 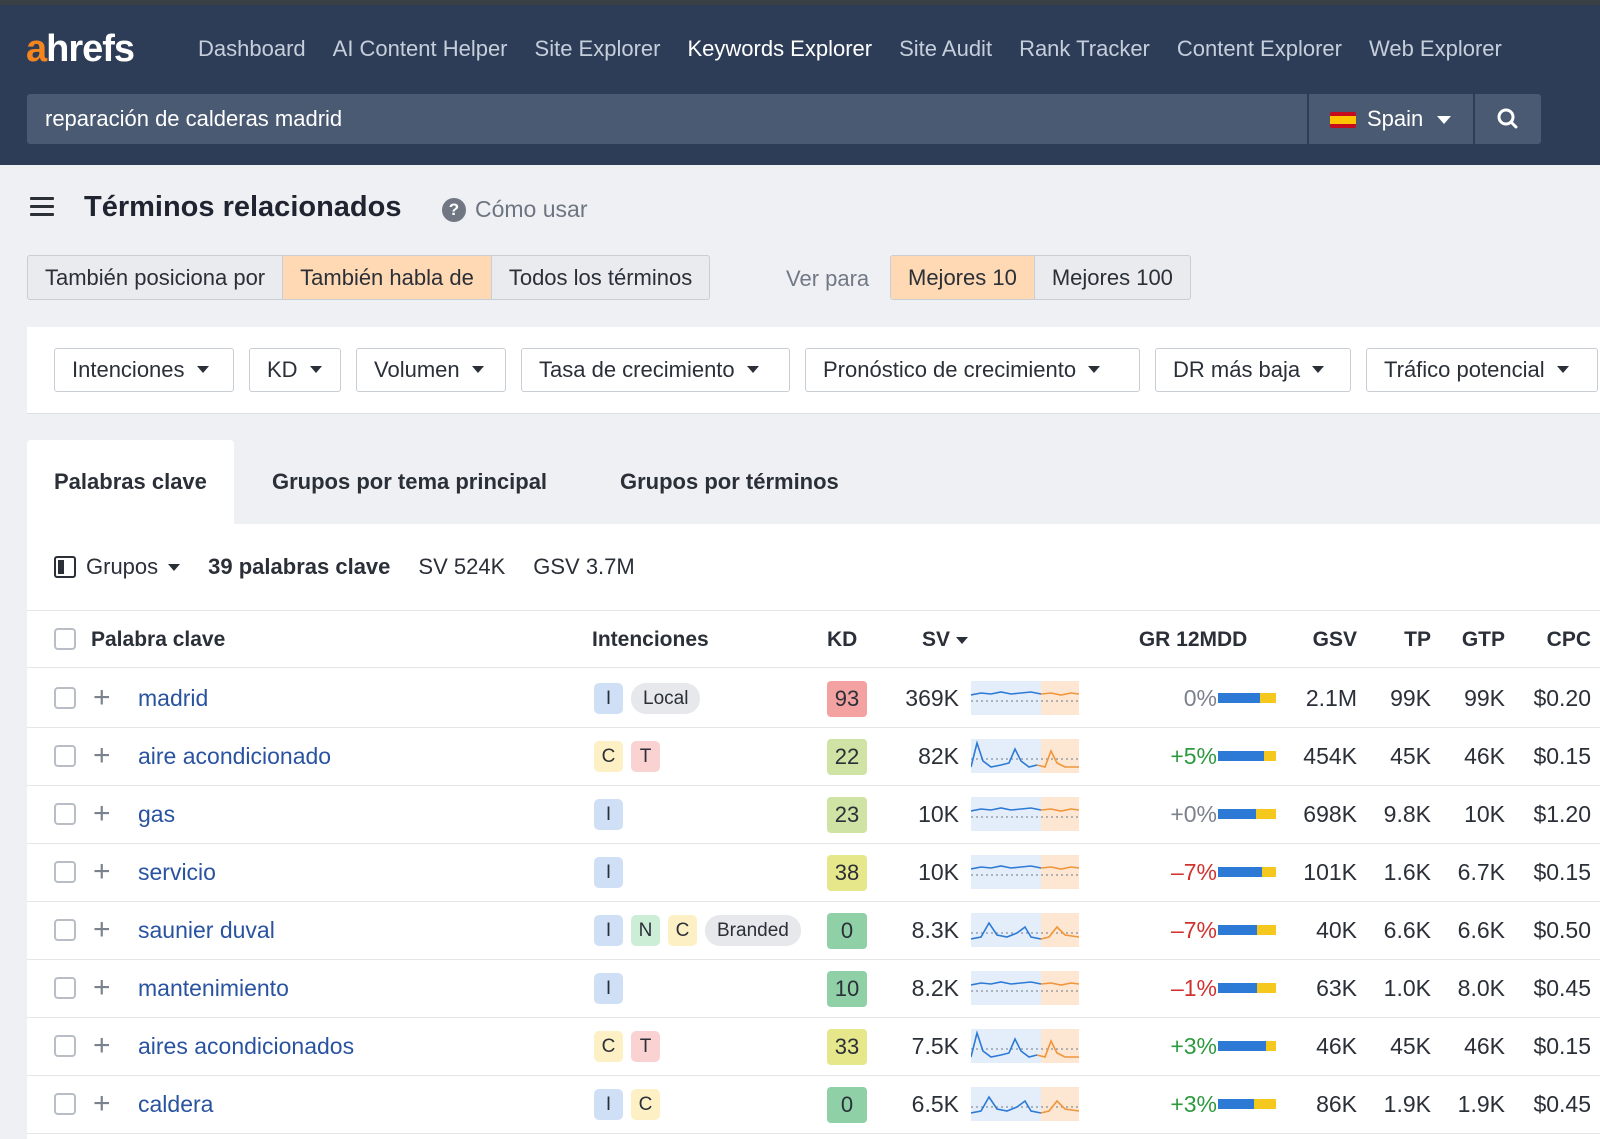 I want to click on ahrefs-logo: ahrefs, so click(x=80, y=49).